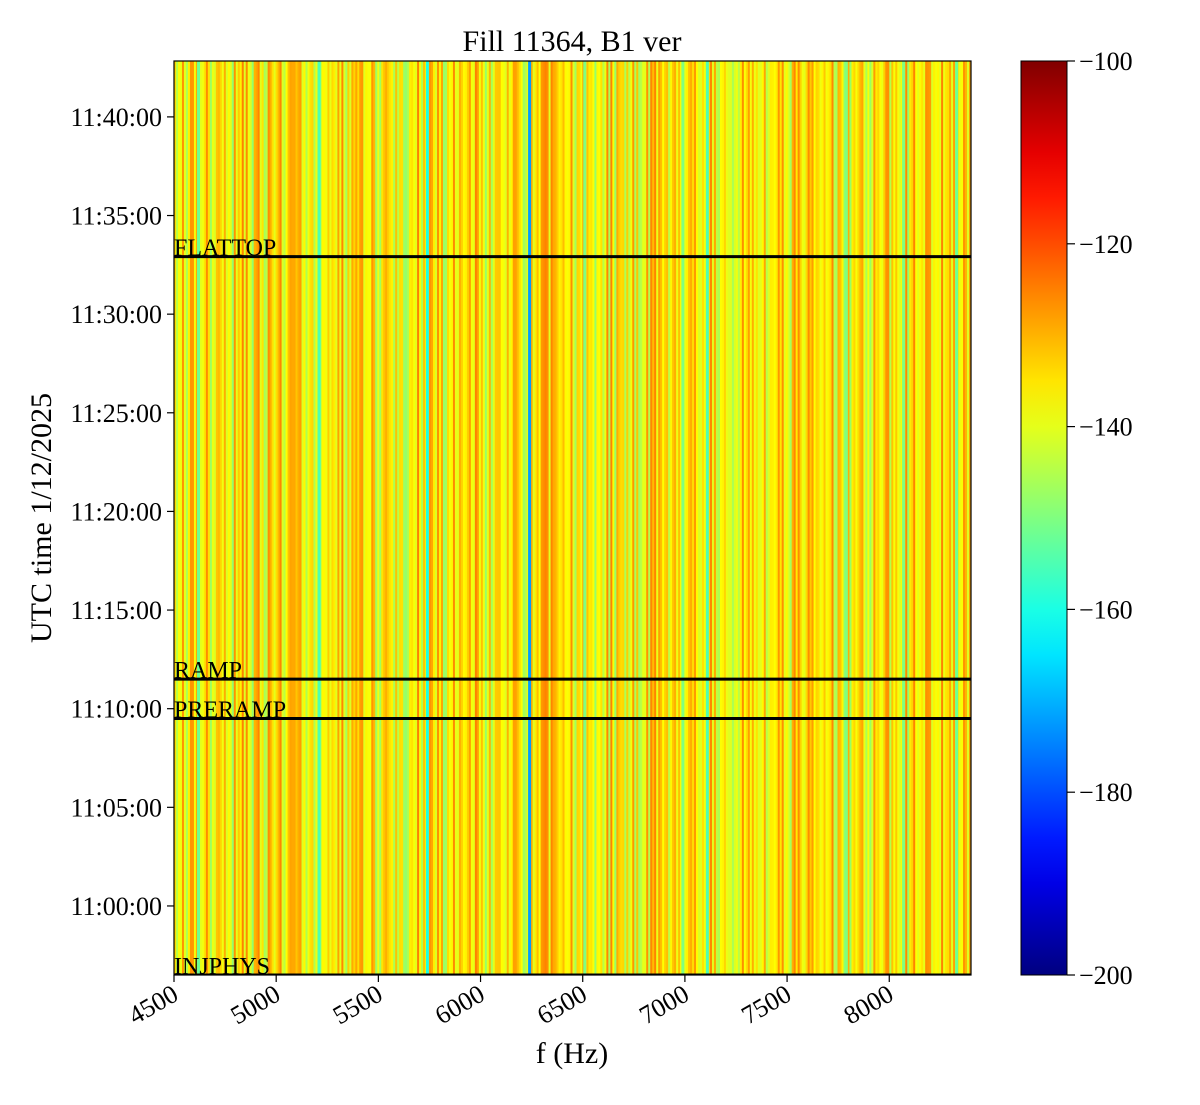 Image resolution: width=1200 pixels, height=1105 pixels. What do you see at coordinates (1106, 244) in the screenshot?
I see `colorbar-tick-label: −120` at bounding box center [1106, 244].